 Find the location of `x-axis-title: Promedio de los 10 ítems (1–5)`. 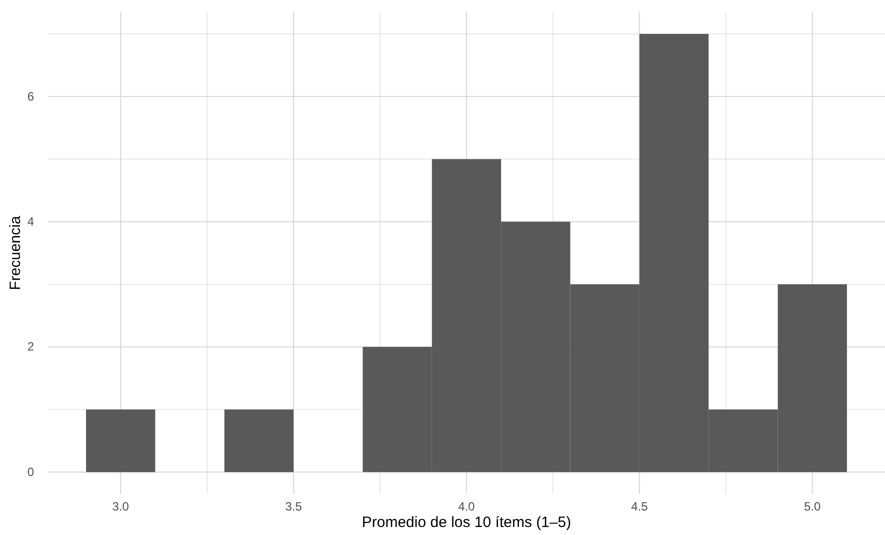

x-axis-title: Promedio de los 10 ítems (1–5) is located at coordinates (467, 522).